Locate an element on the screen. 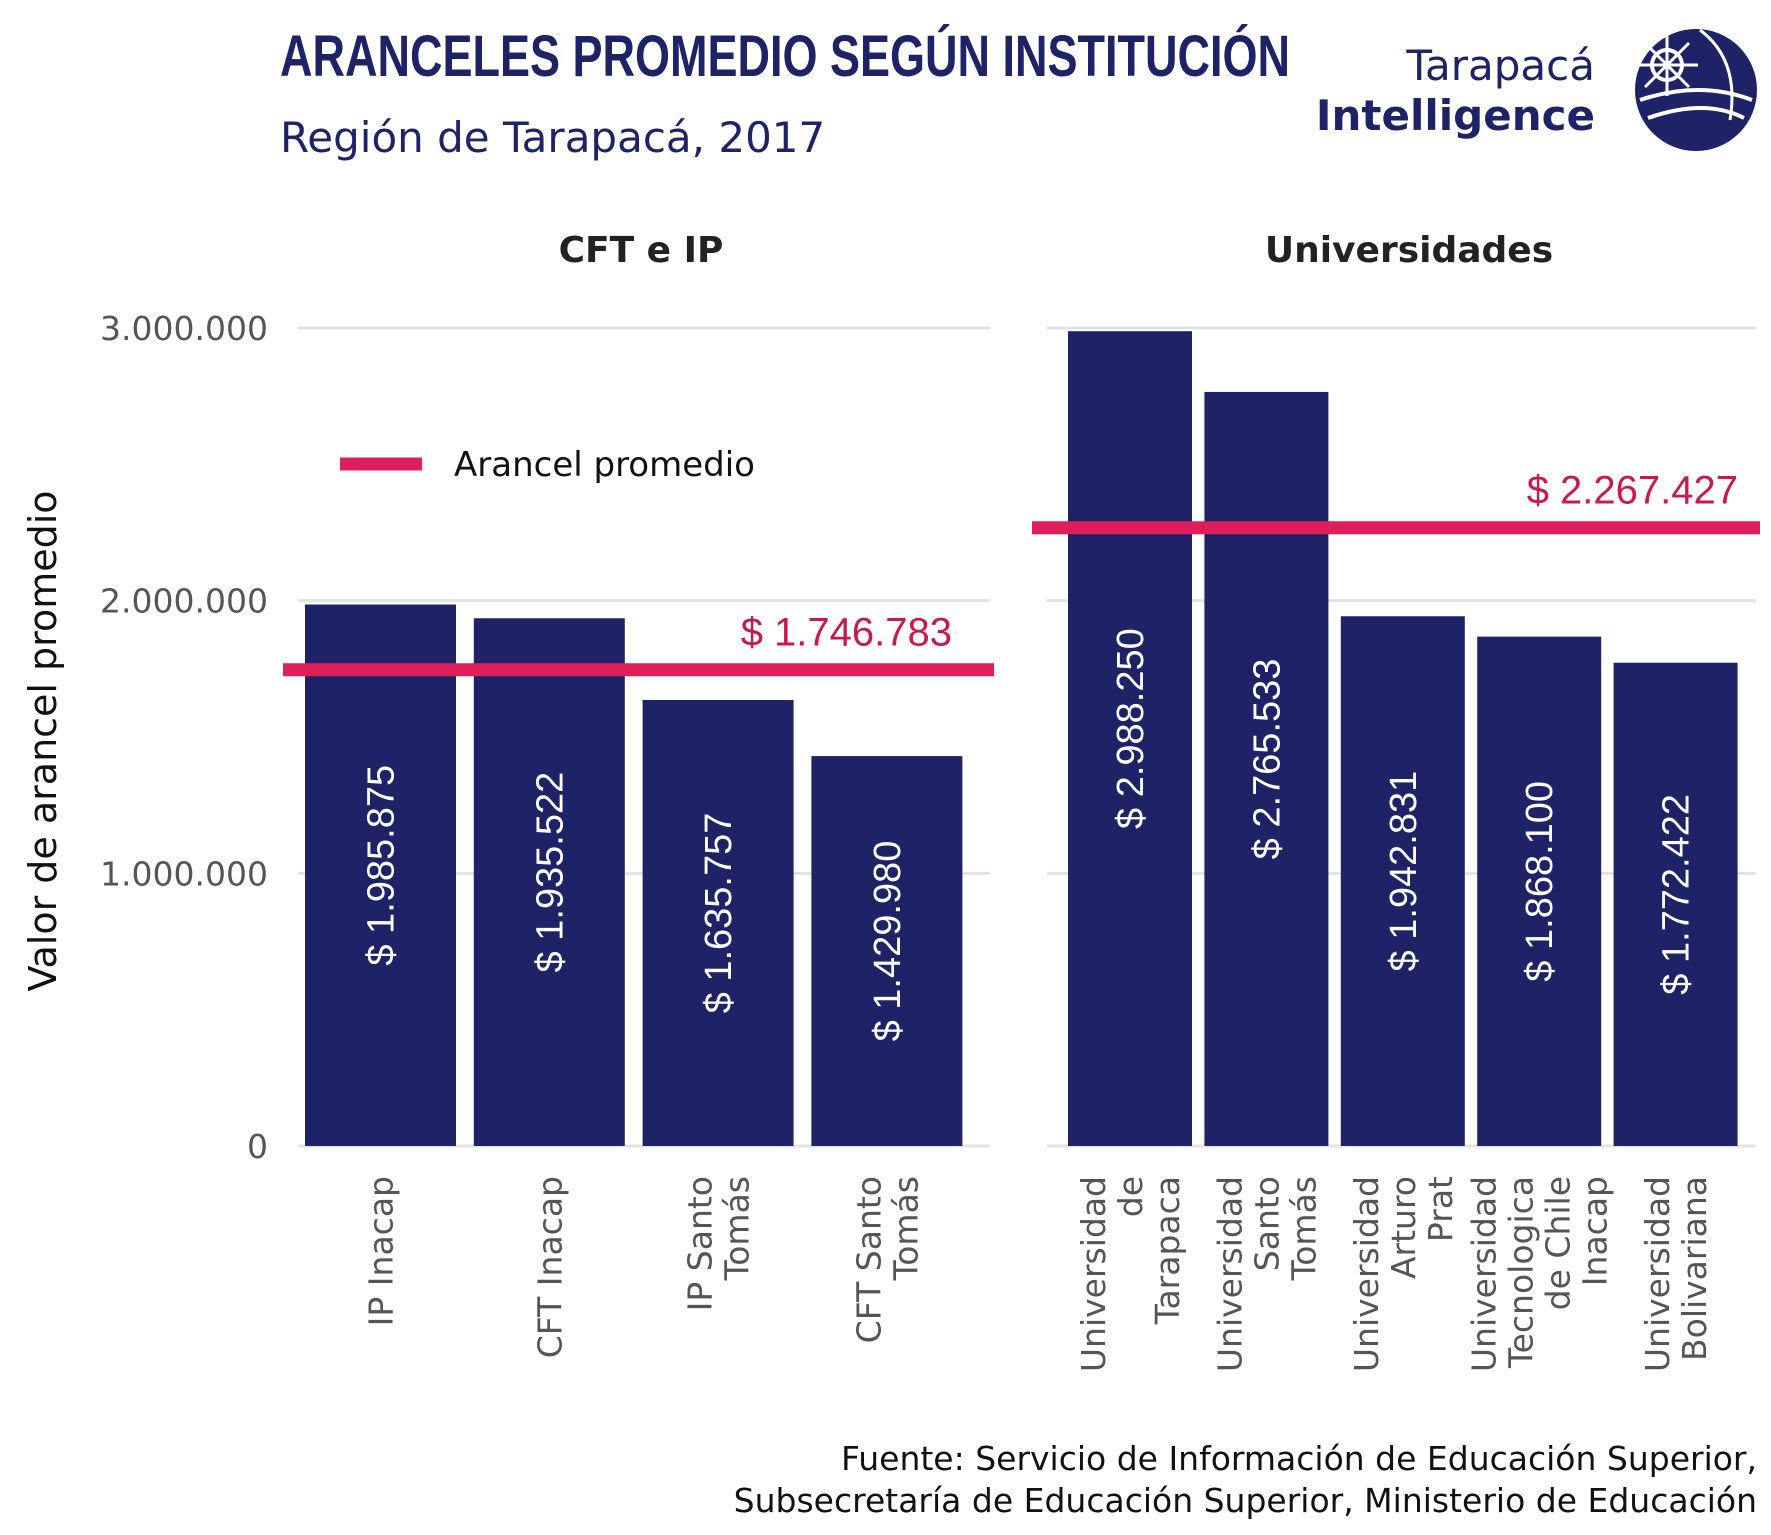 The width and height of the screenshot is (1771, 1535). legend-label: Arancel promedio is located at coordinates (604, 465).